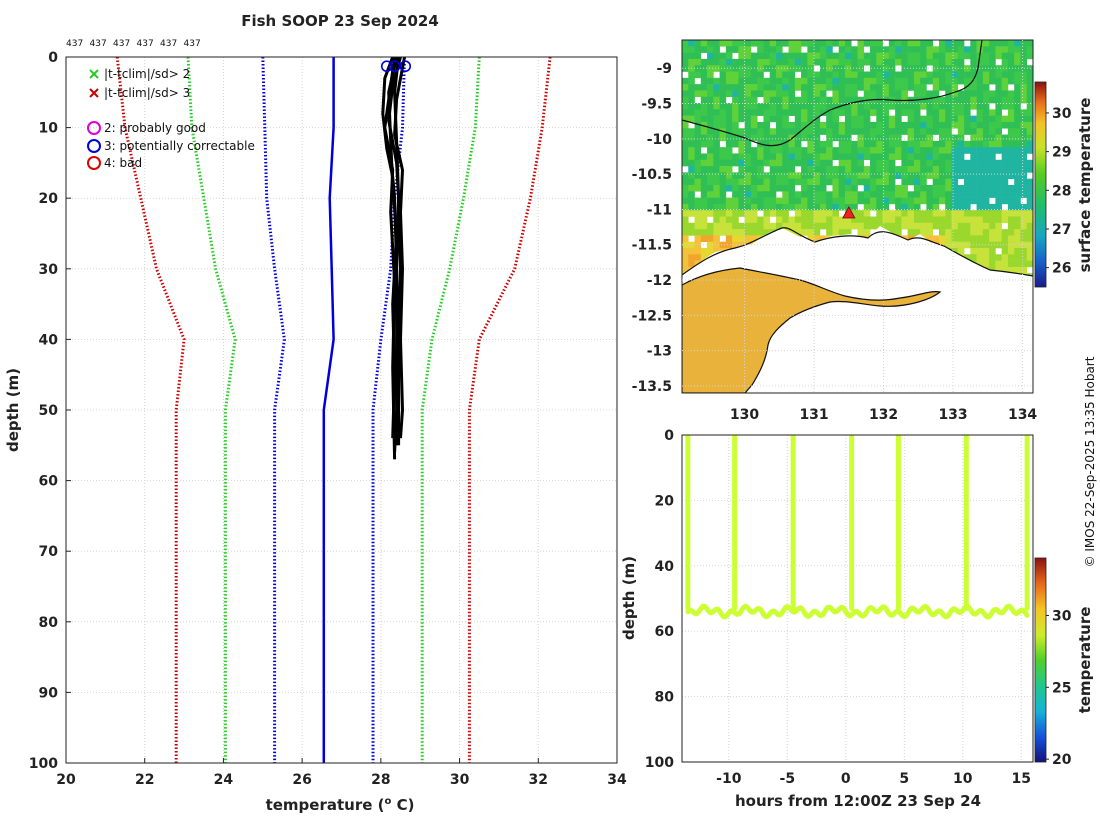  I want to click on dt-x-tick-label: 15, so click(1021, 779).